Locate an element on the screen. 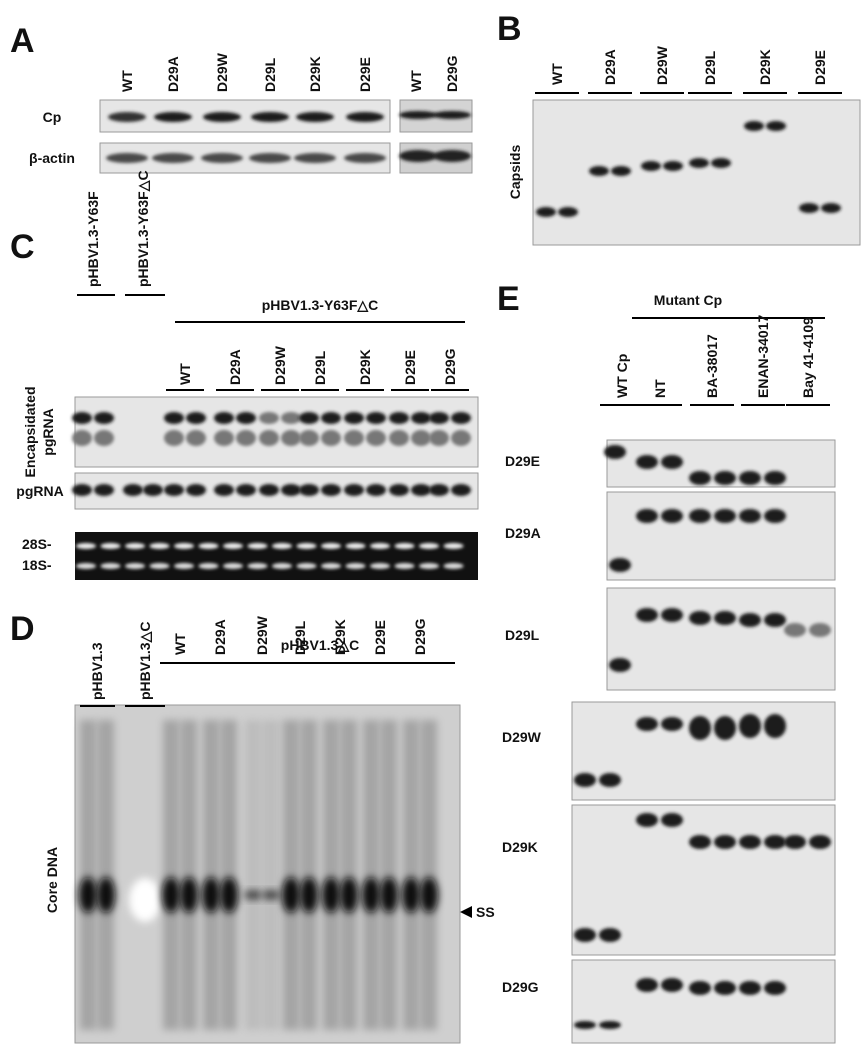 The image size is (864, 1050). group-label: Mutant Cp is located at coordinates (688, 300).